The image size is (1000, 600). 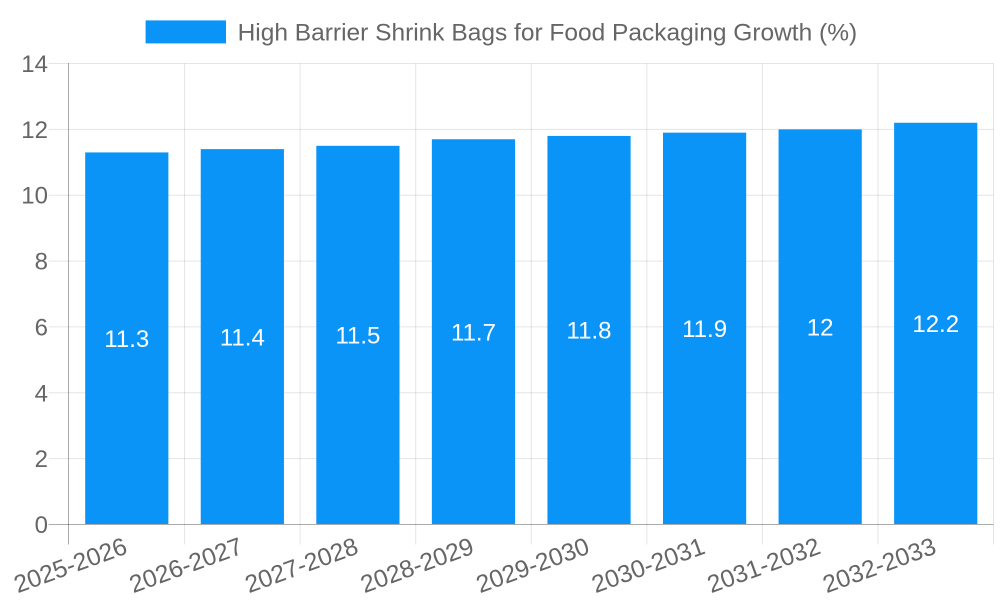 I want to click on svg-text: 10, so click(x=34, y=196).